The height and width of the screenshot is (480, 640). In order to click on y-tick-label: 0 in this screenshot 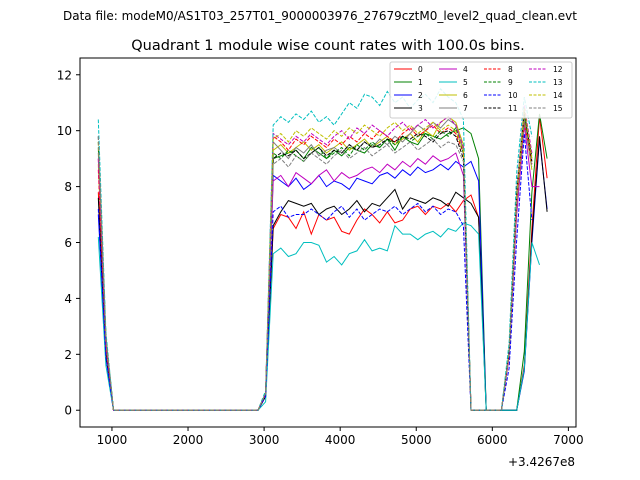, I will do `click(68, 411)`.